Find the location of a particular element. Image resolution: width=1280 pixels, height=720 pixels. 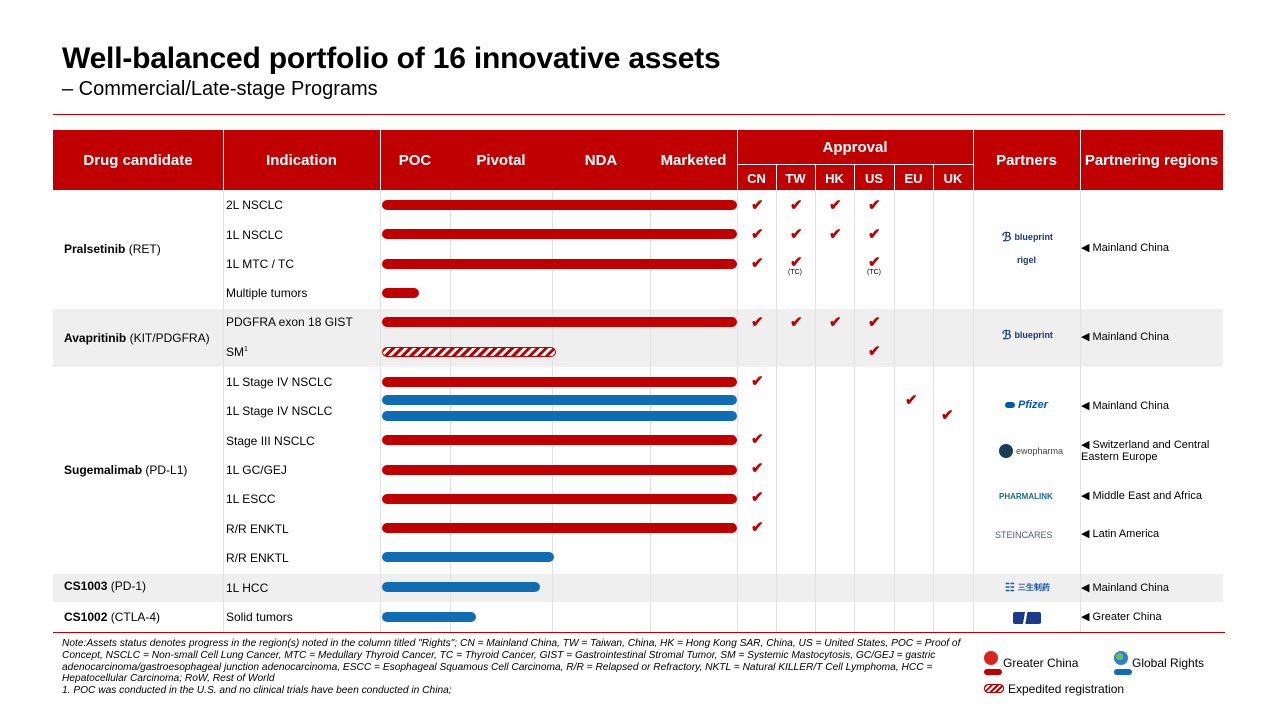

legend-hatched-bar-icon is located at coordinates (994, 688).